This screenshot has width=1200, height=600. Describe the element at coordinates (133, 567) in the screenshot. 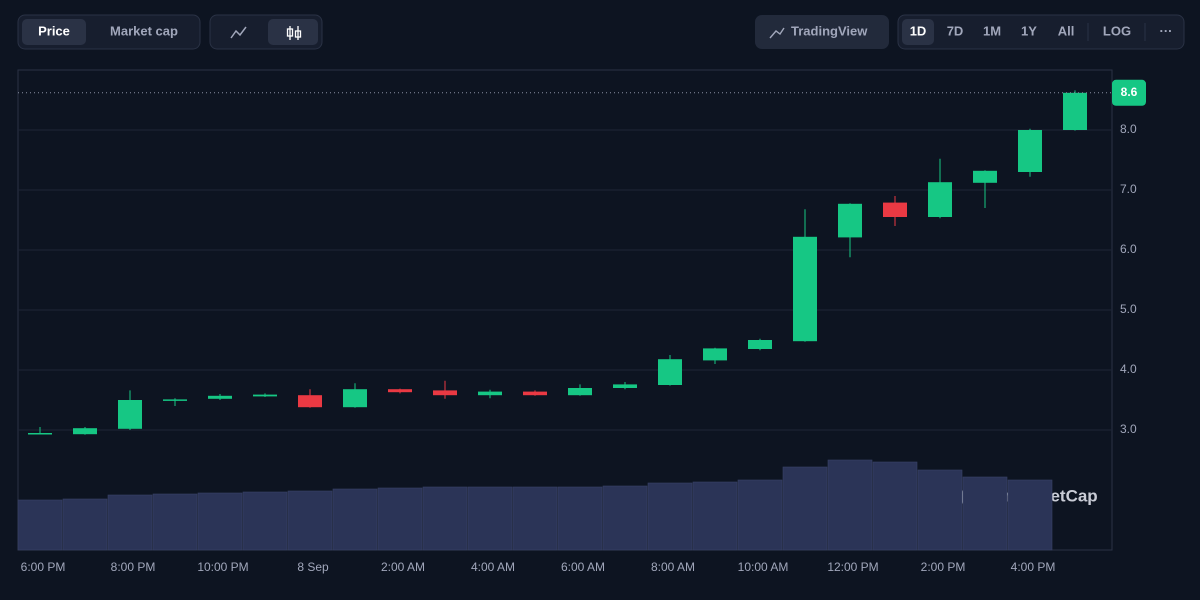

I see `x-tick-label: 8:00 PM` at that location.